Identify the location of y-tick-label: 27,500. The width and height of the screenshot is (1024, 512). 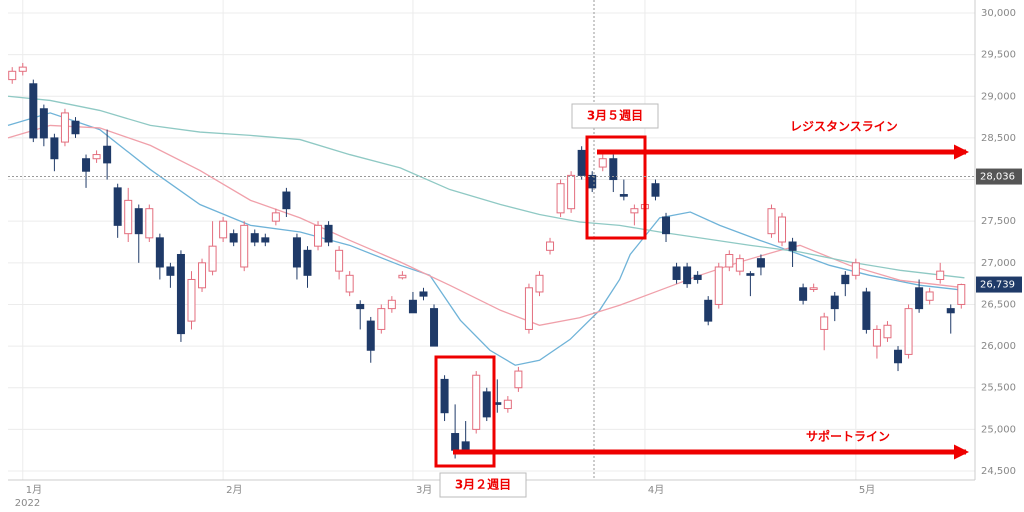
(998, 221).